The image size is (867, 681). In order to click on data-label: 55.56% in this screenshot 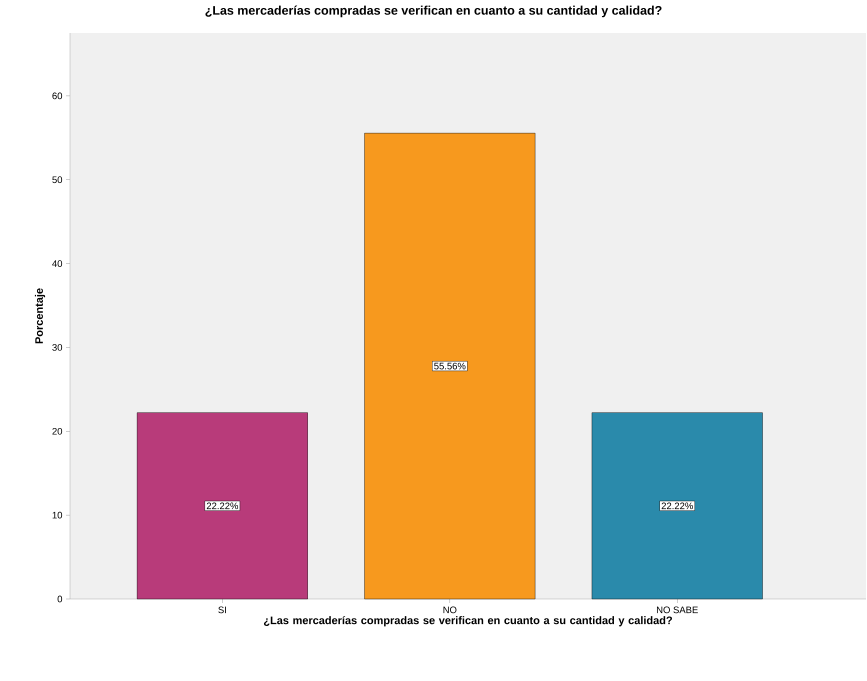, I will do `click(450, 366)`.